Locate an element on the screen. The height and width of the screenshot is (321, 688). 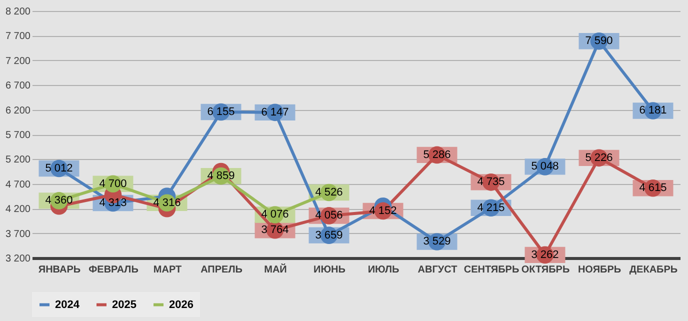
x-tick-label: МАРТ is located at coordinates (167, 270).